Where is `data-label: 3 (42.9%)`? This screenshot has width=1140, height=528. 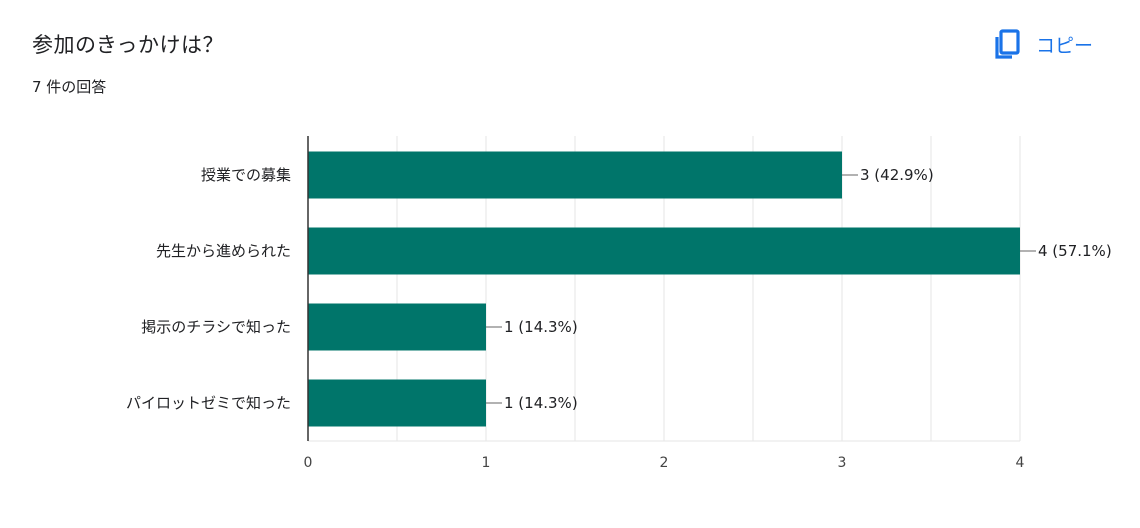 data-label: 3 (42.9%) is located at coordinates (897, 175).